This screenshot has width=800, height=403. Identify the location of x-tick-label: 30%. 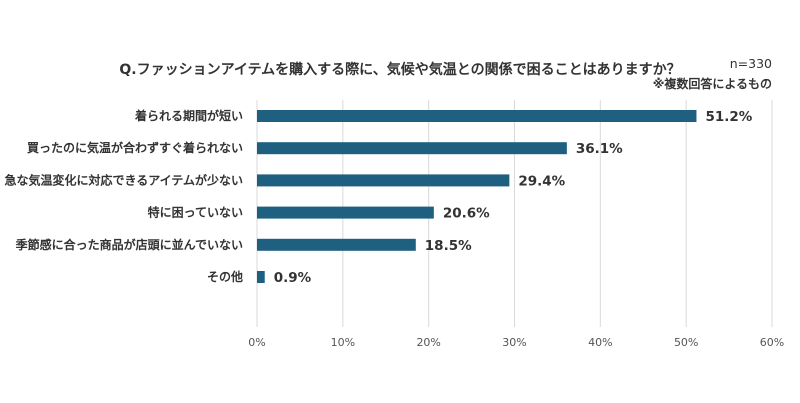
(514, 342).